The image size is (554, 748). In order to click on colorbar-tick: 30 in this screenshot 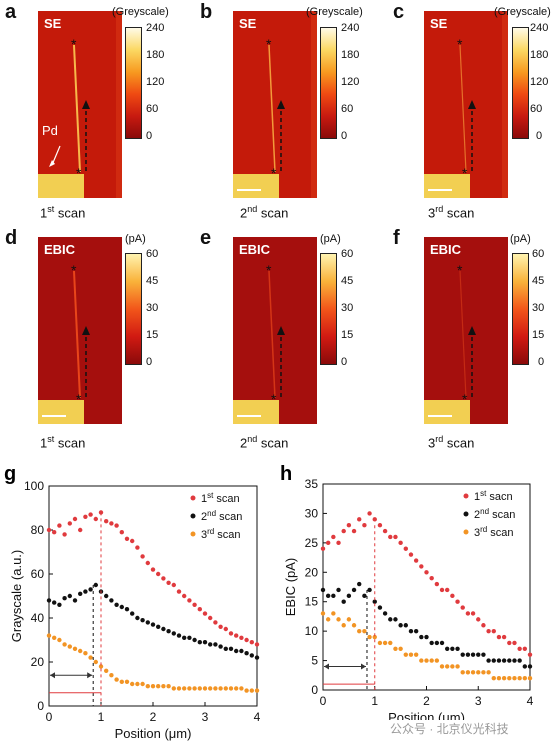, I will do `click(152, 308)`.